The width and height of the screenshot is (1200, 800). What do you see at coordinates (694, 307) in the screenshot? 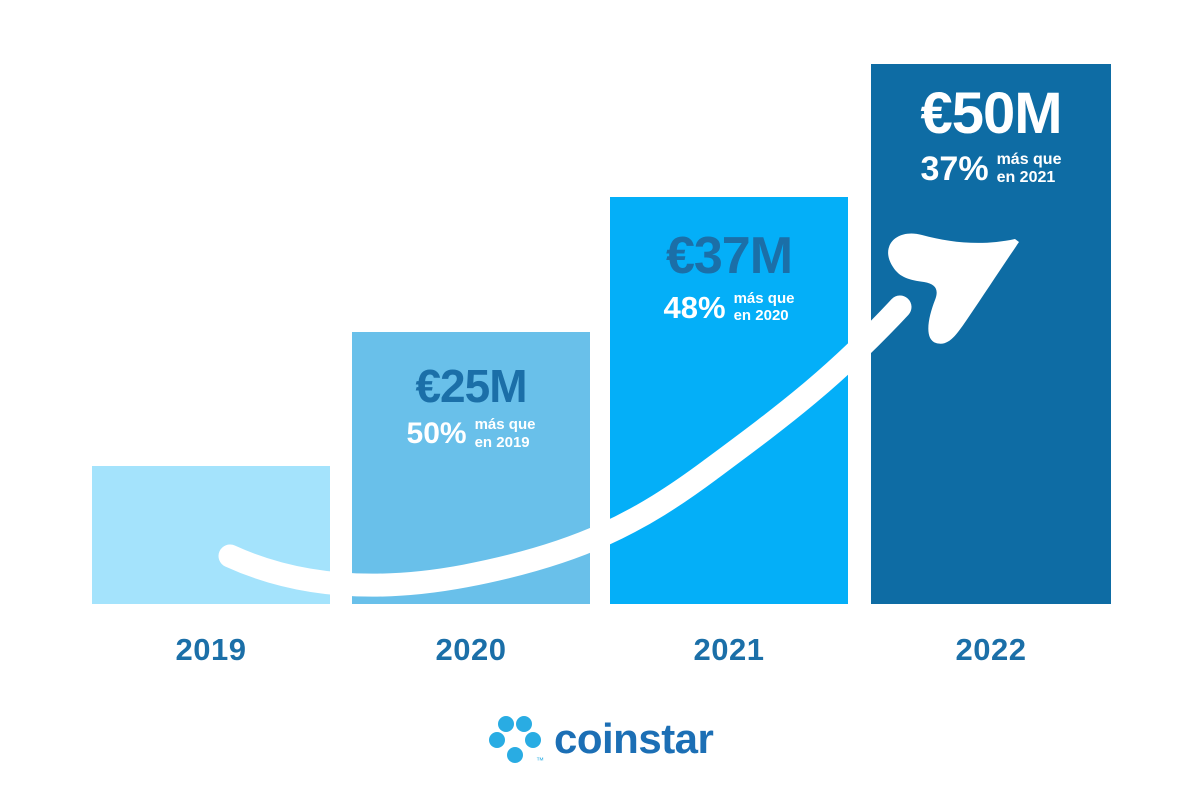
I see `growth-percent: 48%` at bounding box center [694, 307].